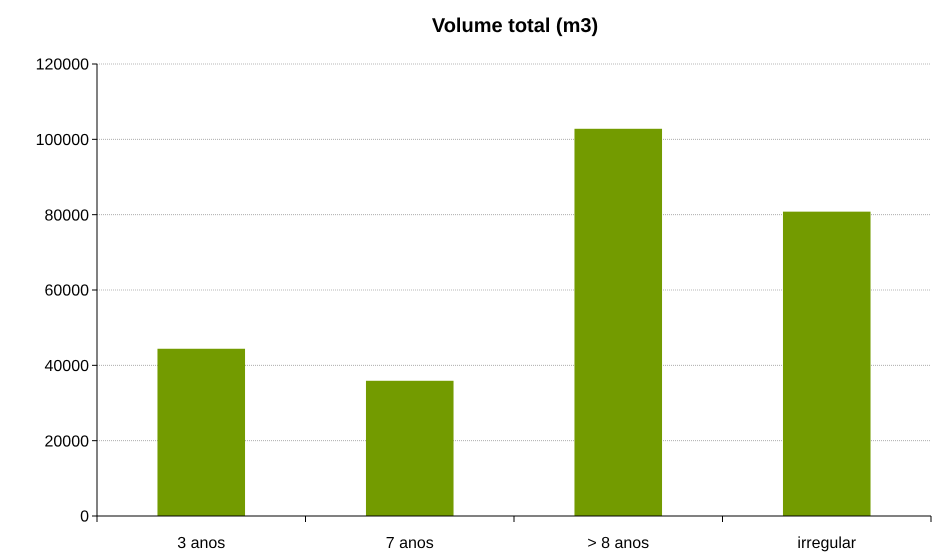  I want to click on y-tick-label: 80000, so click(67, 215).